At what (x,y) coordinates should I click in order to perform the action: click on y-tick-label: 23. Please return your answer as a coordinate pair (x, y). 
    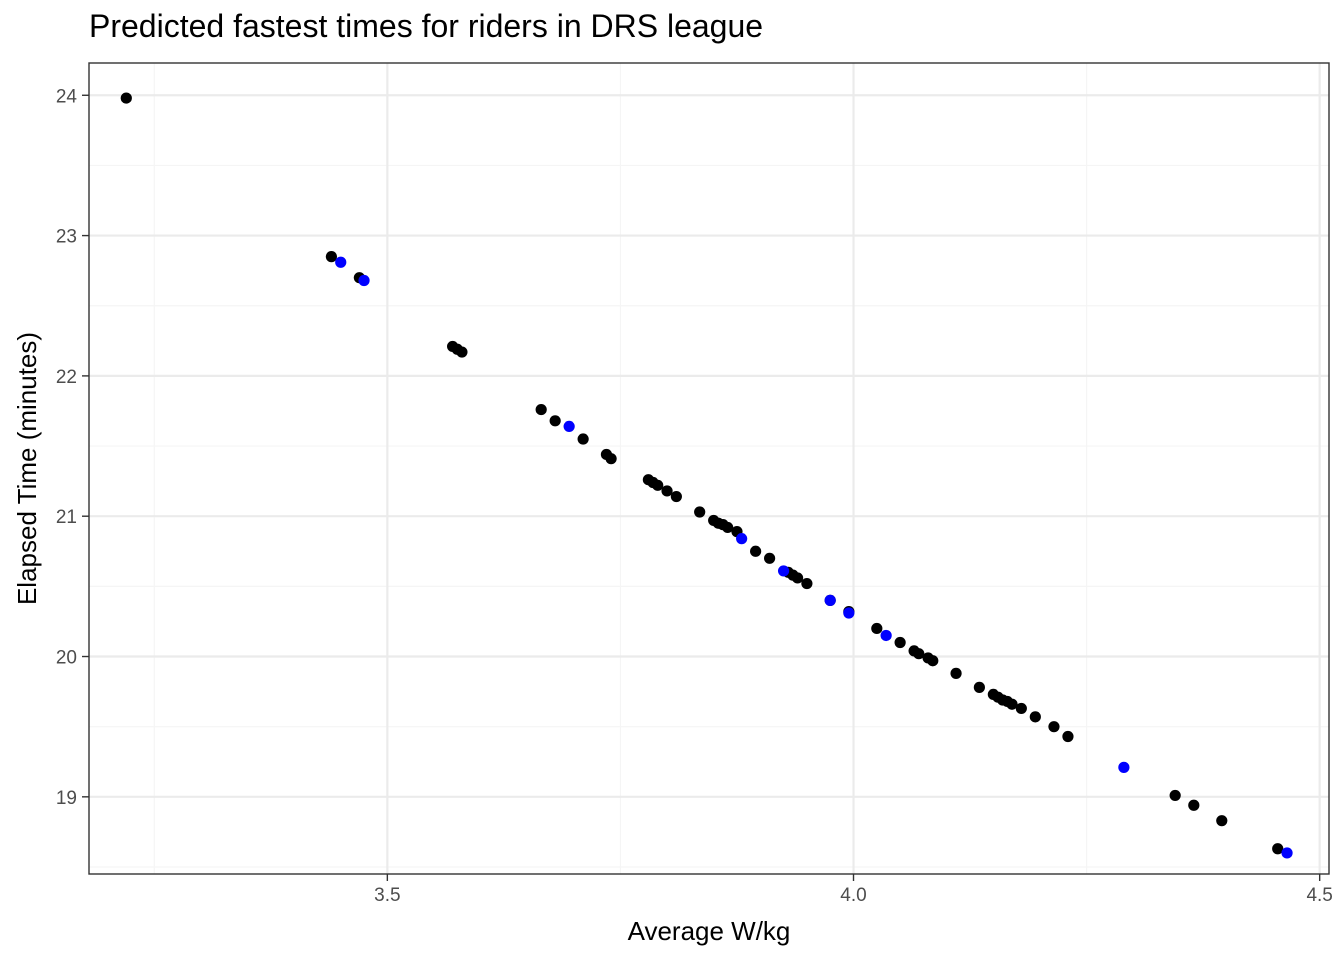
    Looking at the image, I should click on (66, 237).